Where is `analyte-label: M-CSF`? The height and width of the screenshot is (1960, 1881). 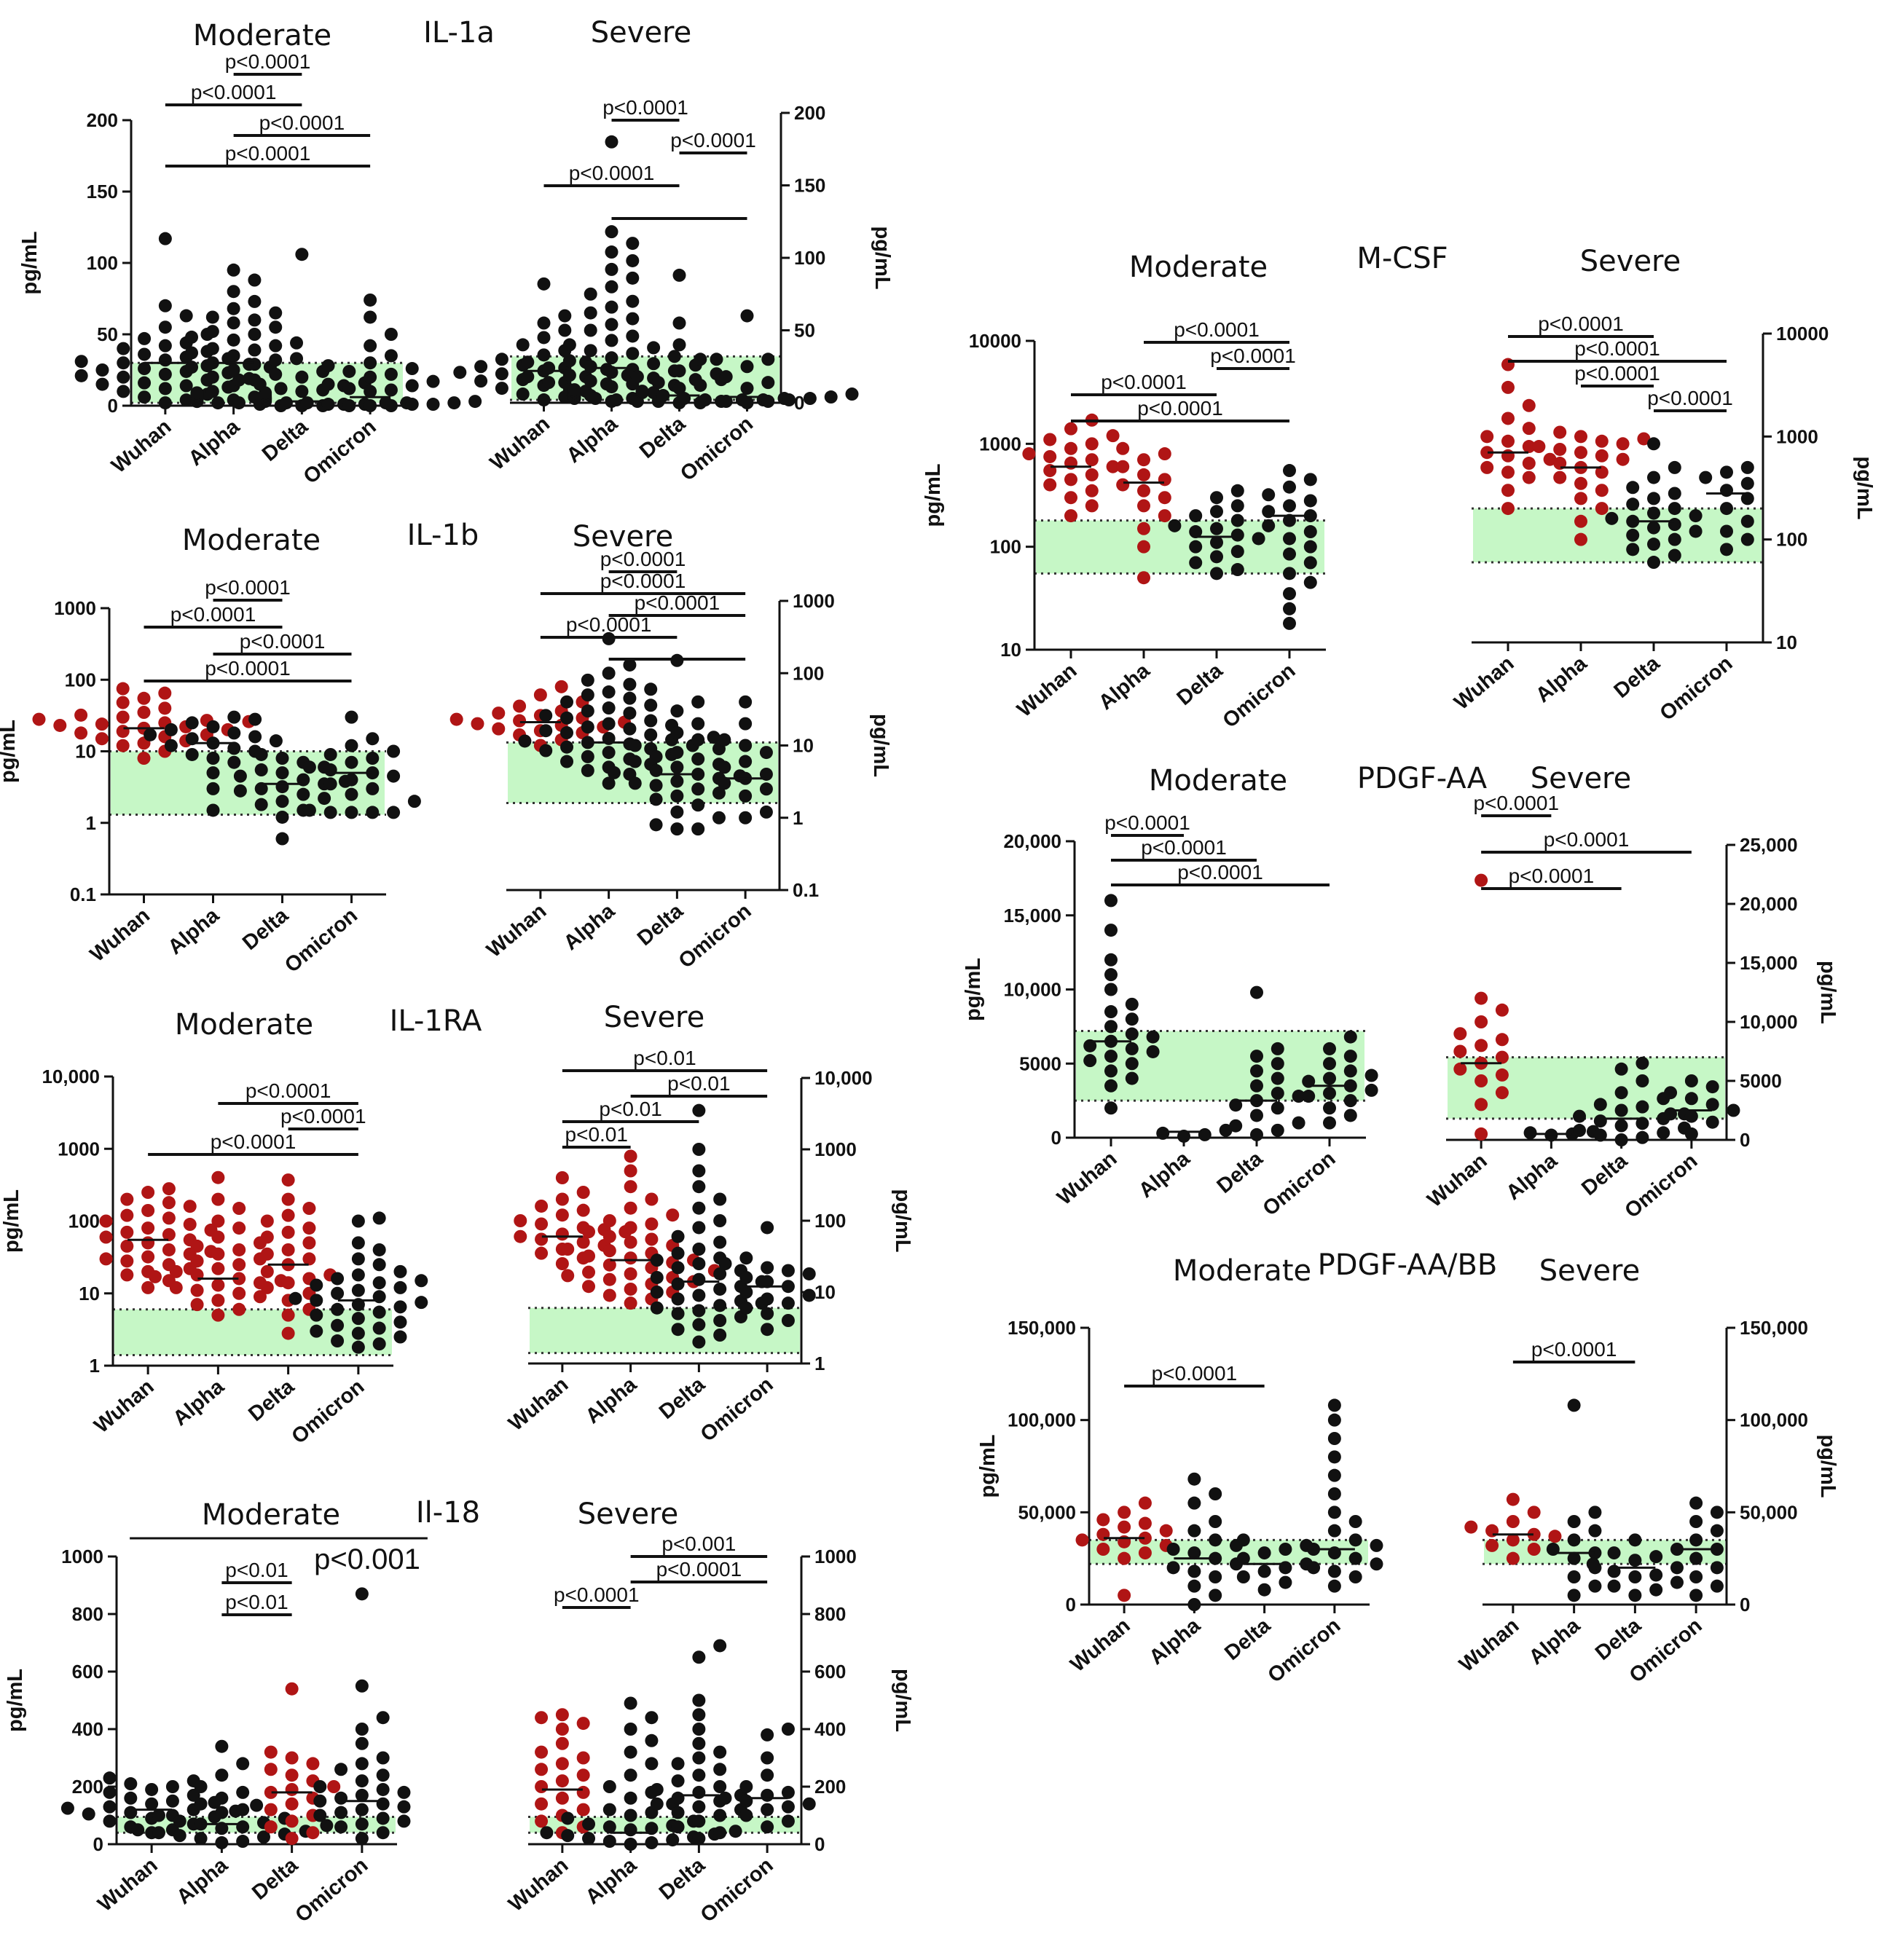 analyte-label: M-CSF is located at coordinates (1402, 258).